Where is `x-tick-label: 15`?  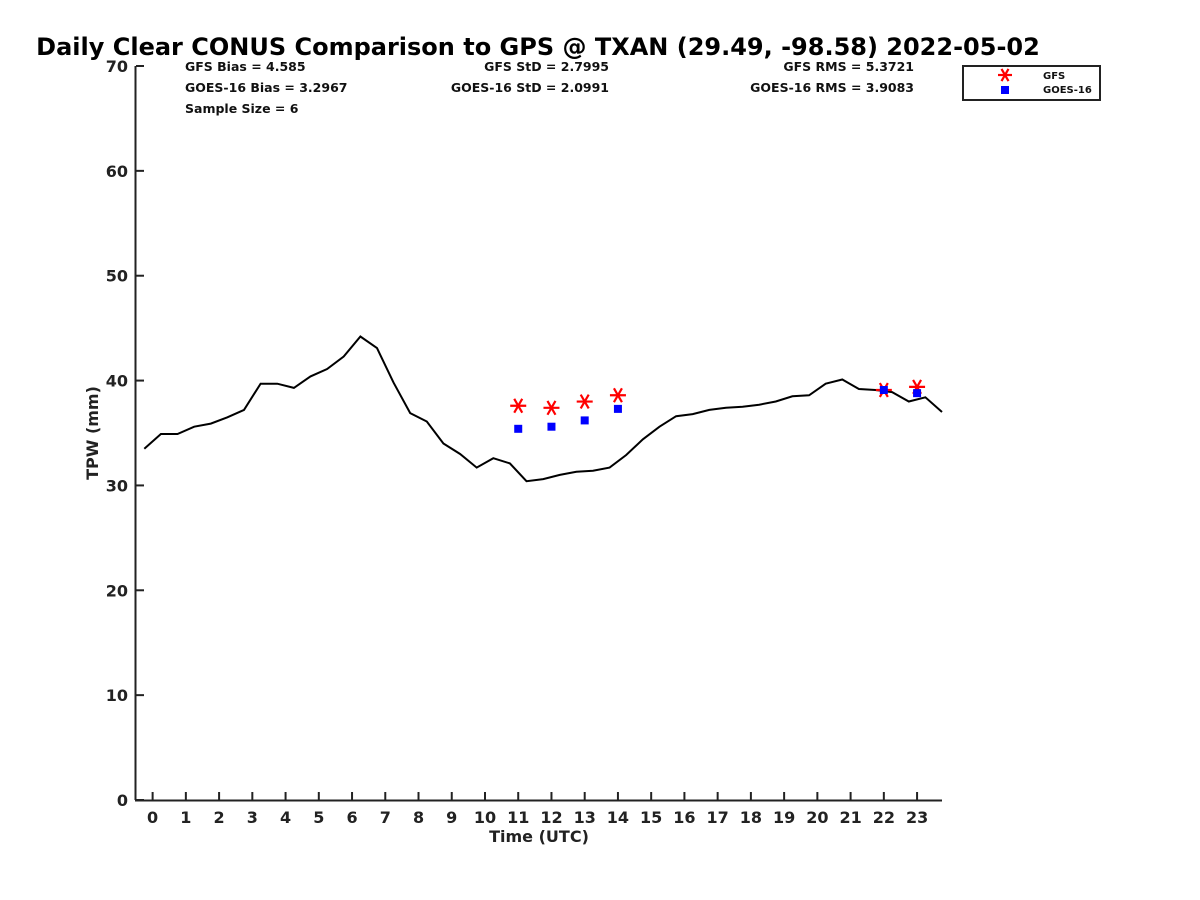
x-tick-label: 15 is located at coordinates (651, 817).